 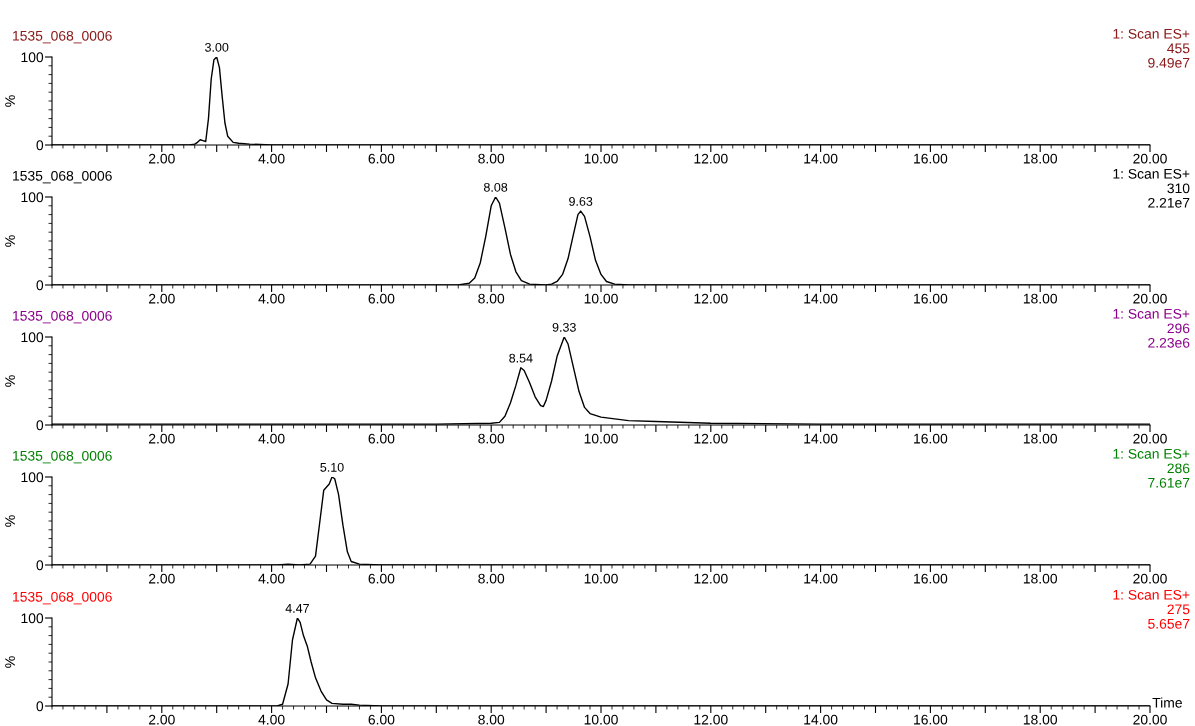 I want to click on annotation: 2.21e7, so click(x=1169, y=202).